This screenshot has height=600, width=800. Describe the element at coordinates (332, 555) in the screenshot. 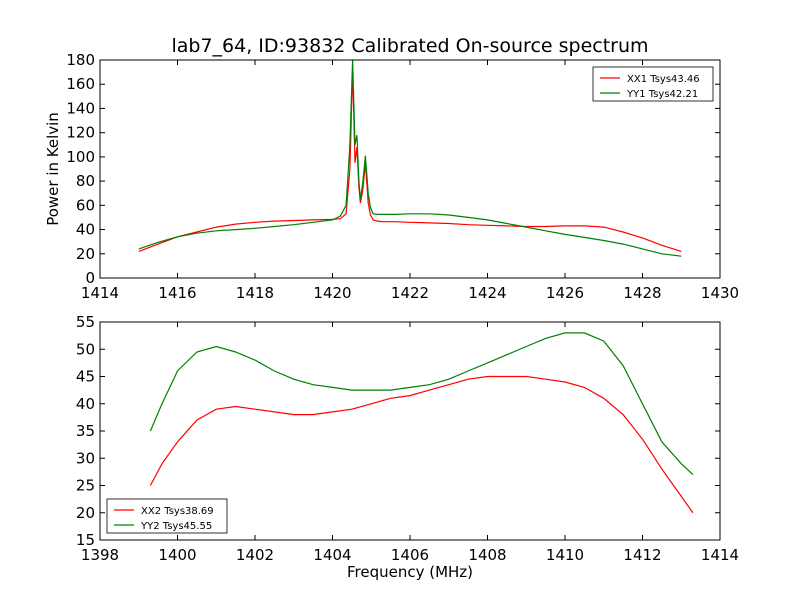

I see `bottom-x-tick-label: 1404` at that location.